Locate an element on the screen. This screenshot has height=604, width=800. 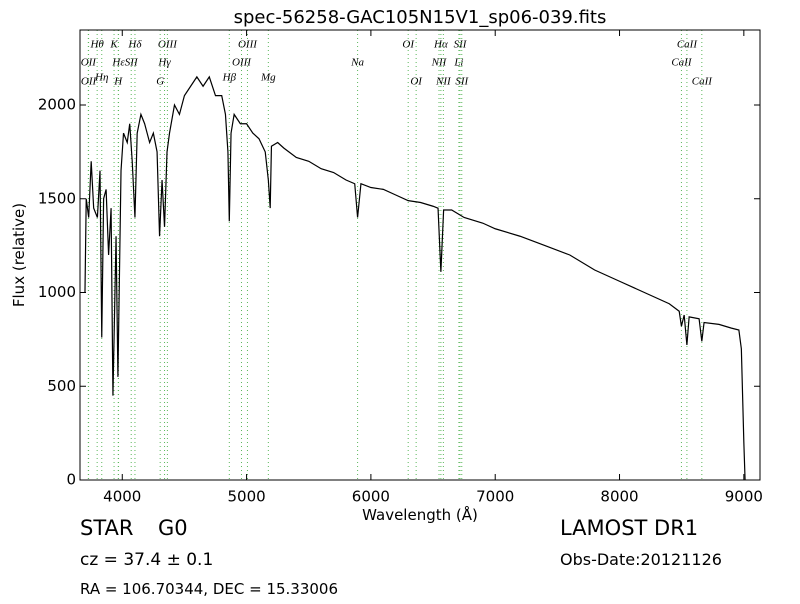
x-tick-label: 8000 is located at coordinates (619, 497).